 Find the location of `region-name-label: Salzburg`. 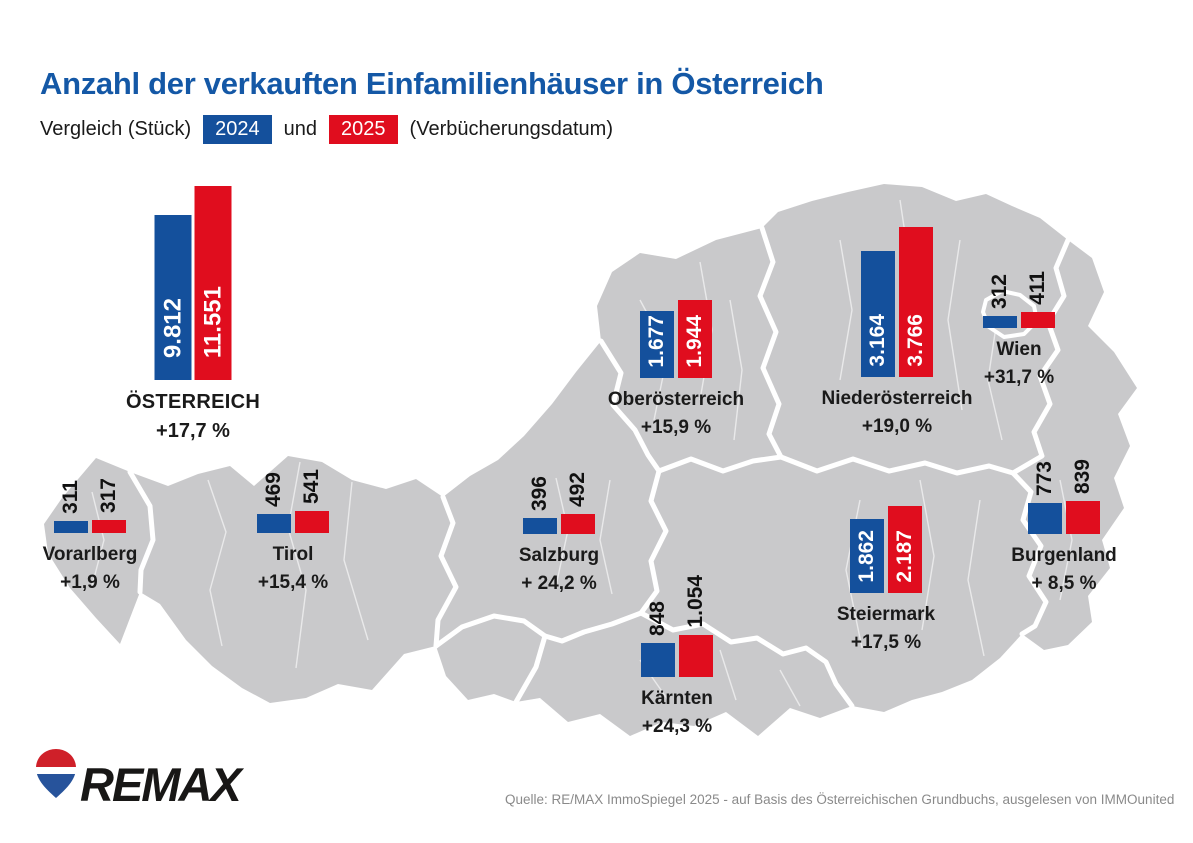

region-name-label: Salzburg is located at coordinates (559, 555).